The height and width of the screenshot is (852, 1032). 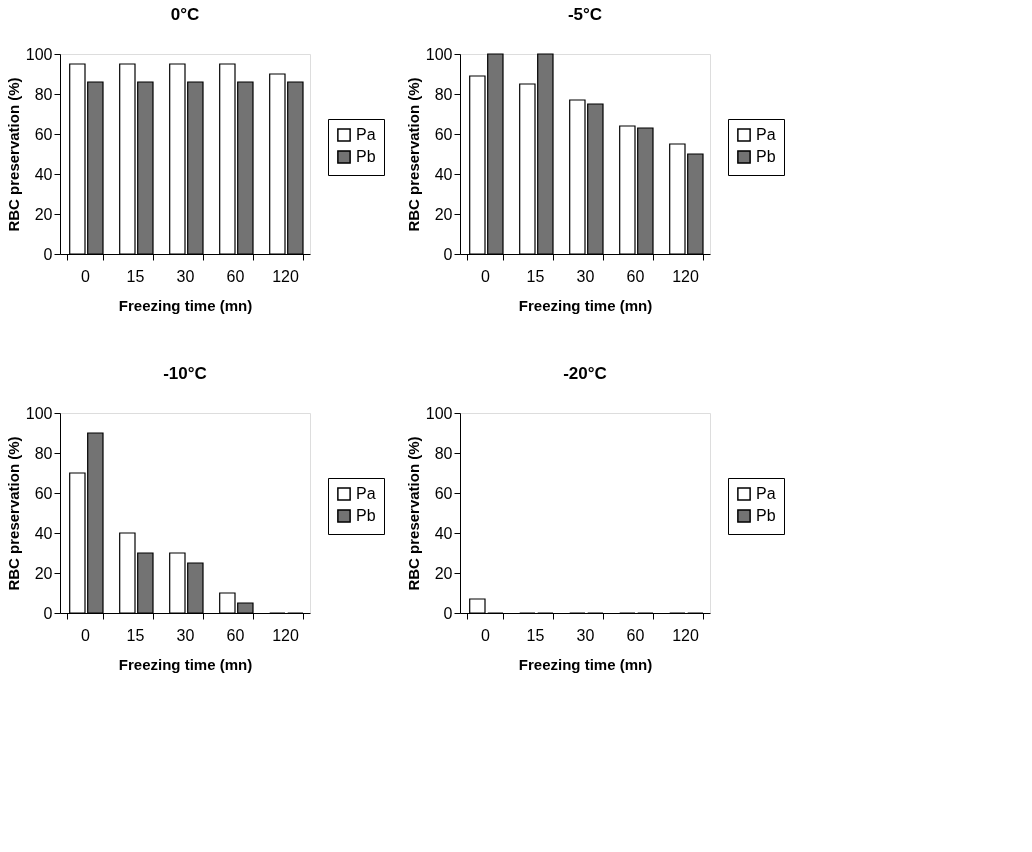 What do you see at coordinates (585, 14) in the screenshot?
I see `chart-title: -5°C` at bounding box center [585, 14].